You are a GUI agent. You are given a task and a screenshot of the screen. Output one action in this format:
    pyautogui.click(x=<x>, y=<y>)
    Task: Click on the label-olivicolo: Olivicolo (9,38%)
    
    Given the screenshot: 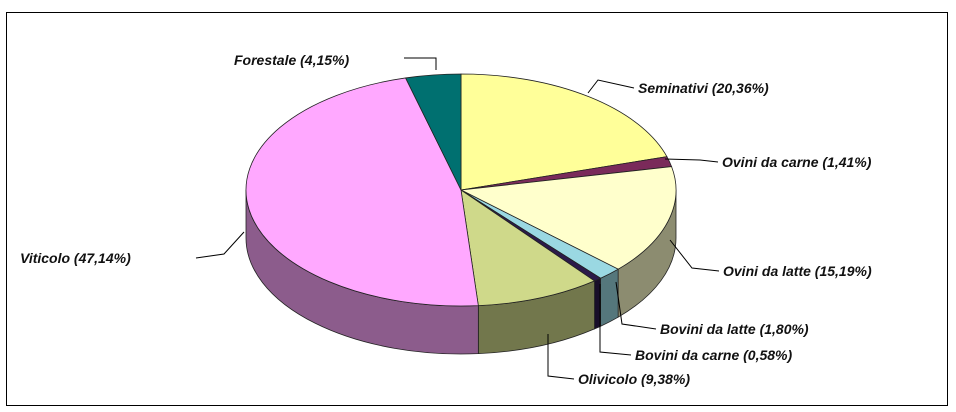 What is the action you would take?
    pyautogui.click(x=634, y=379)
    